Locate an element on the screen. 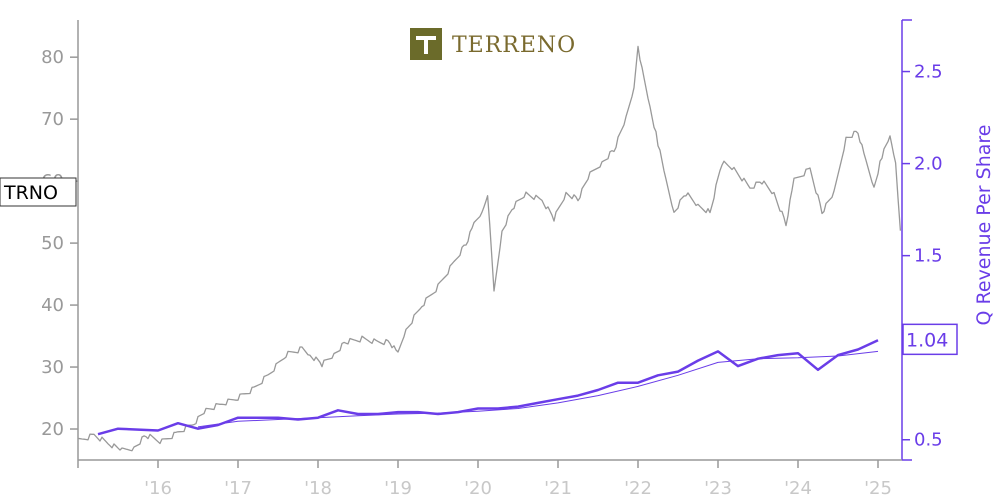 This screenshot has height=500, width=1000. right-label-box is located at coordinates (930, 339).